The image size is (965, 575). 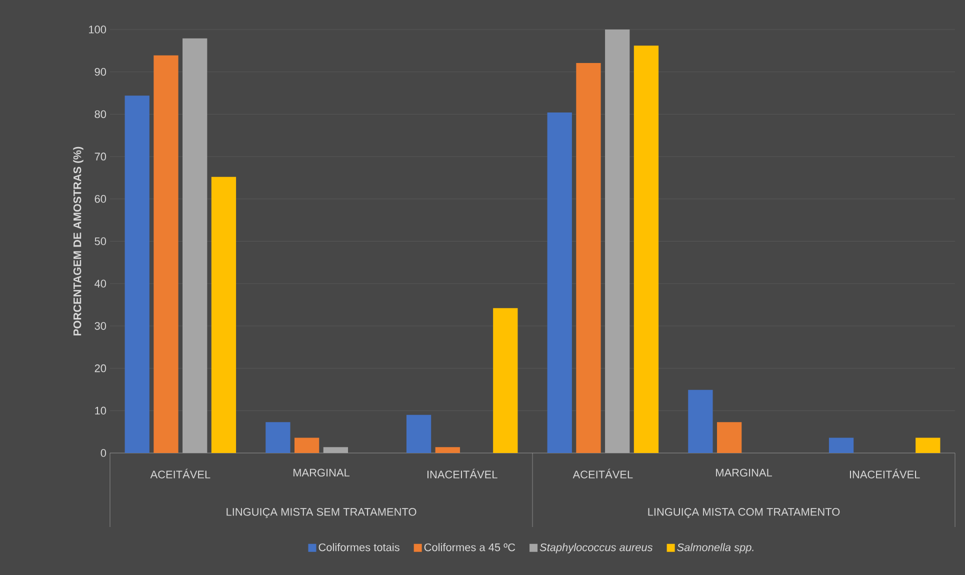 What do you see at coordinates (359, 547) in the screenshot?
I see `legend-label: Coliformes totais` at bounding box center [359, 547].